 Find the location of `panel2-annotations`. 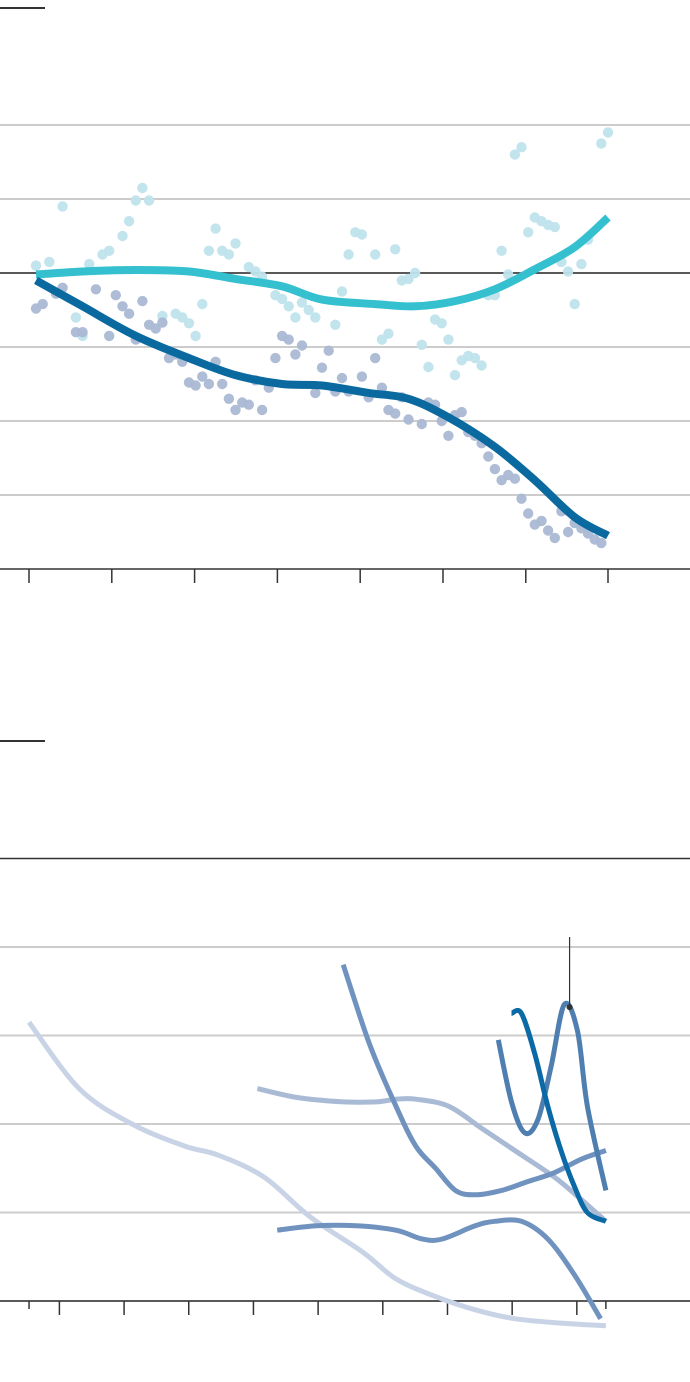

panel2-annotations is located at coordinates (569, 974).